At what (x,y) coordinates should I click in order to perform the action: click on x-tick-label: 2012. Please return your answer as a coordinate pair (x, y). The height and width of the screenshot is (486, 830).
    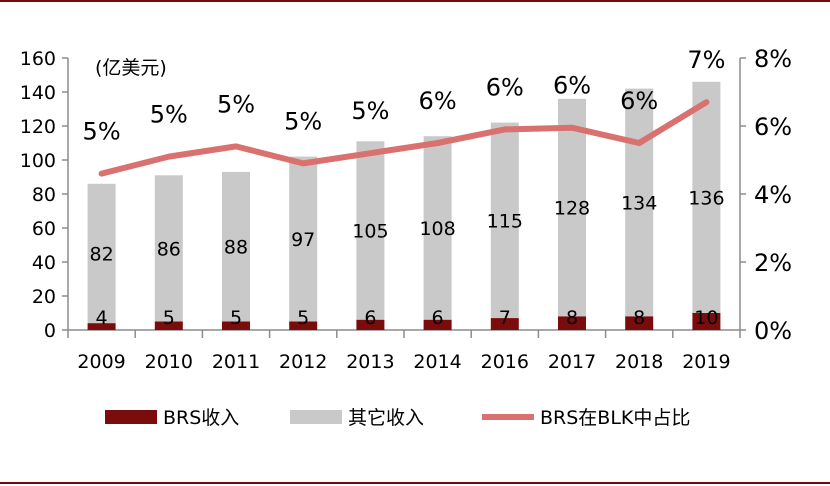
    Looking at the image, I should click on (303, 362).